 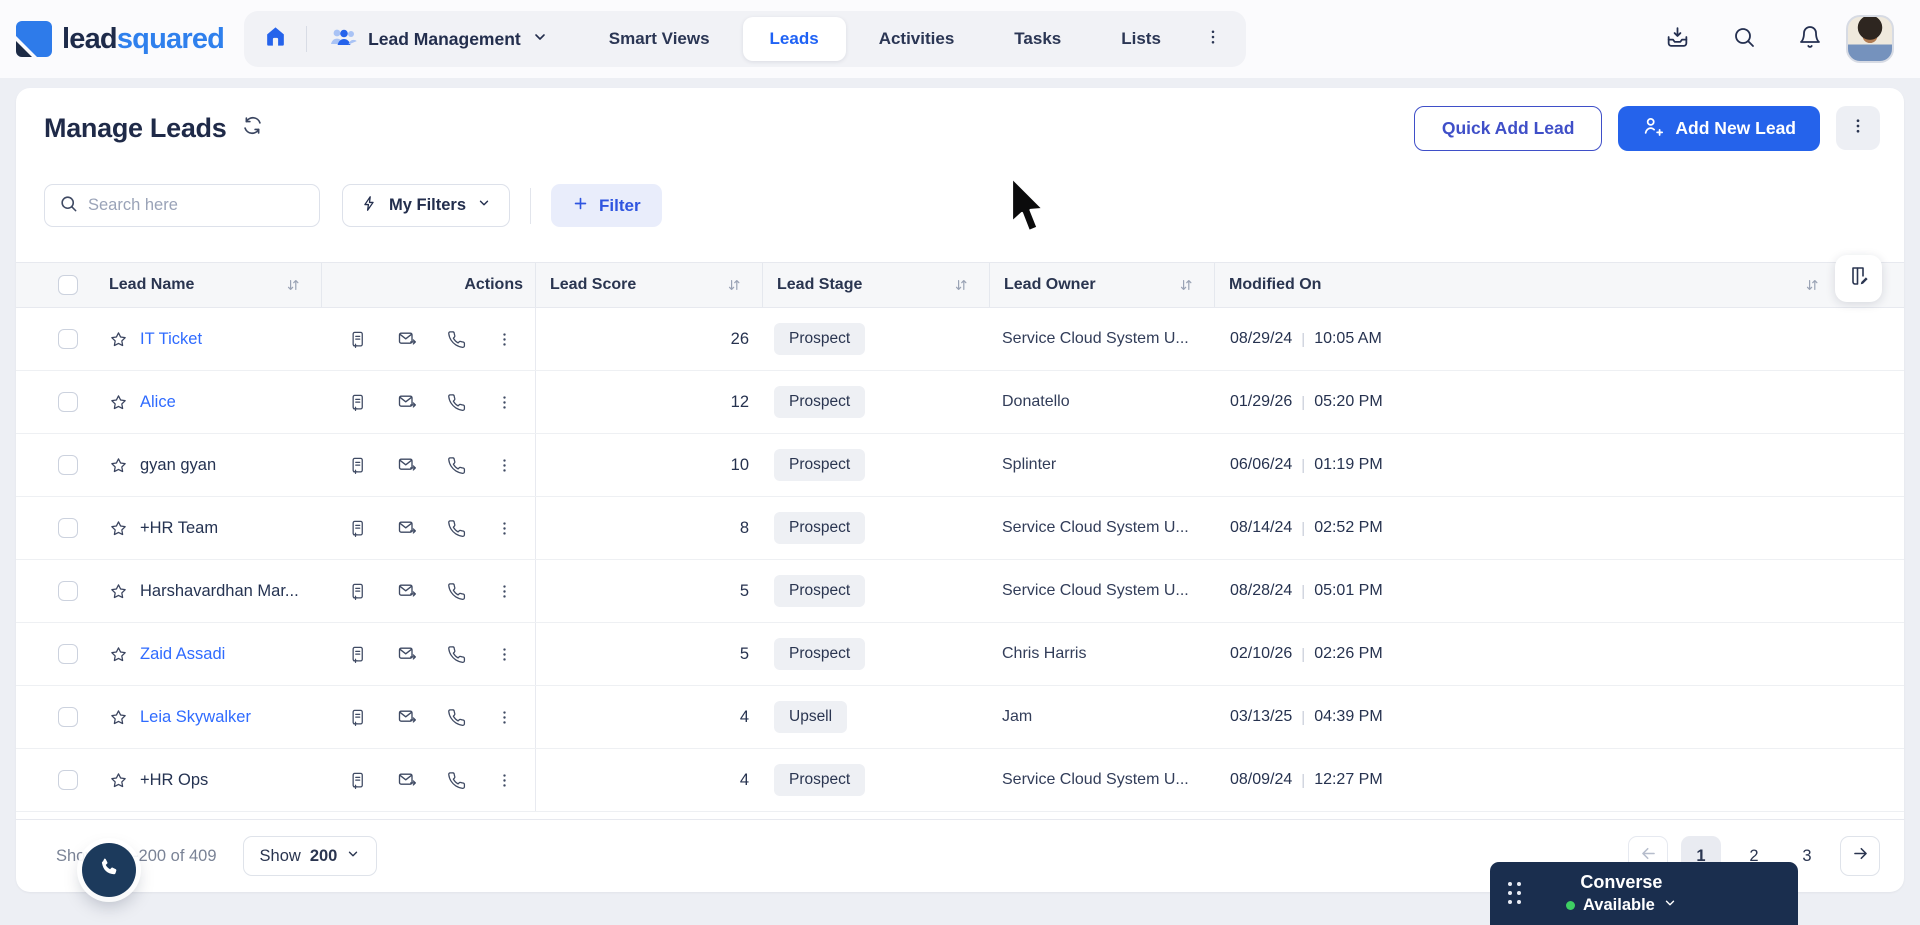 What do you see at coordinates (195, 716) in the screenshot?
I see `lead-name-link: Leia Skywalker` at bounding box center [195, 716].